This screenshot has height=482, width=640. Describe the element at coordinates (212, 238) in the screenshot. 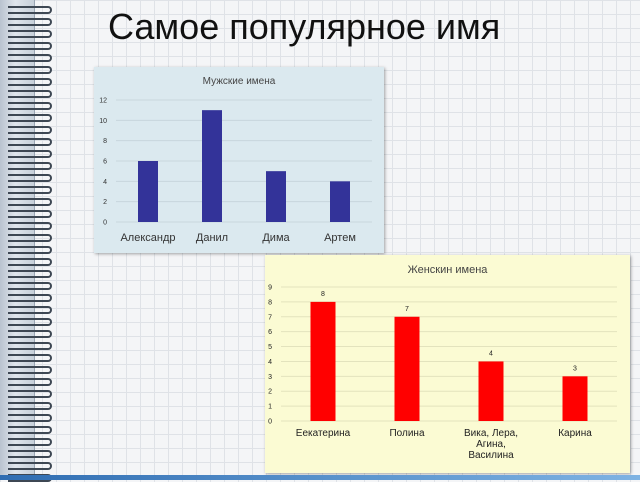

I see `category-label: Данил` at that location.